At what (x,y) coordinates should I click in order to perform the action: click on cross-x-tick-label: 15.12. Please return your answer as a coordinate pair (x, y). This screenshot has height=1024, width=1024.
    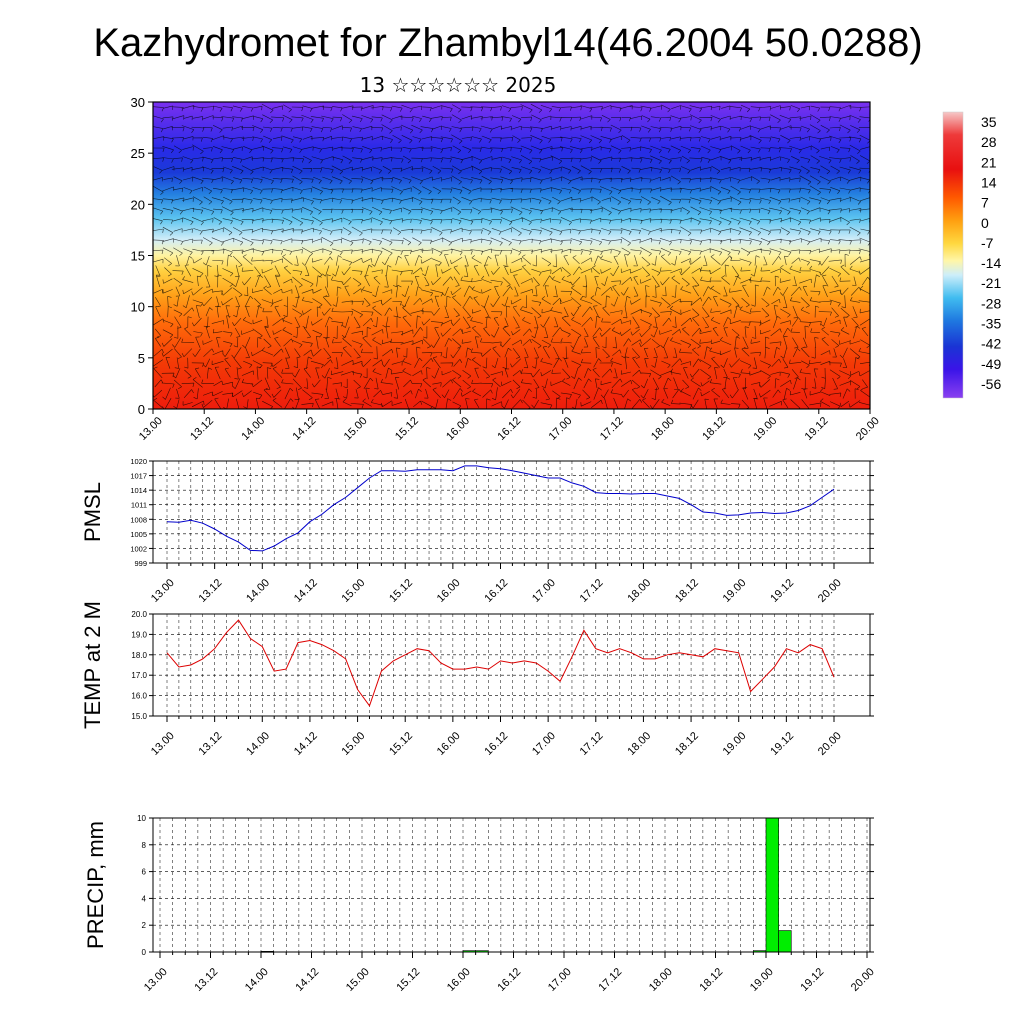
    Looking at the image, I should click on (407, 429).